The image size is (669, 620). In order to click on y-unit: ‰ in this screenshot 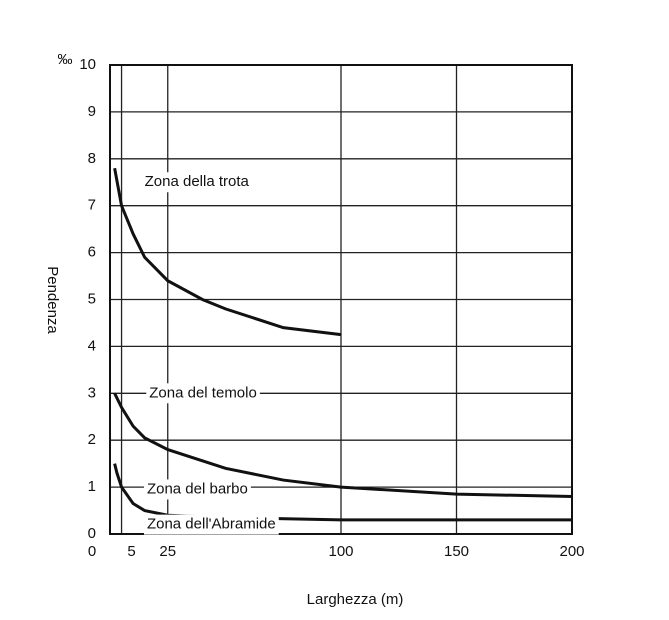, I will do `click(65, 59)`.